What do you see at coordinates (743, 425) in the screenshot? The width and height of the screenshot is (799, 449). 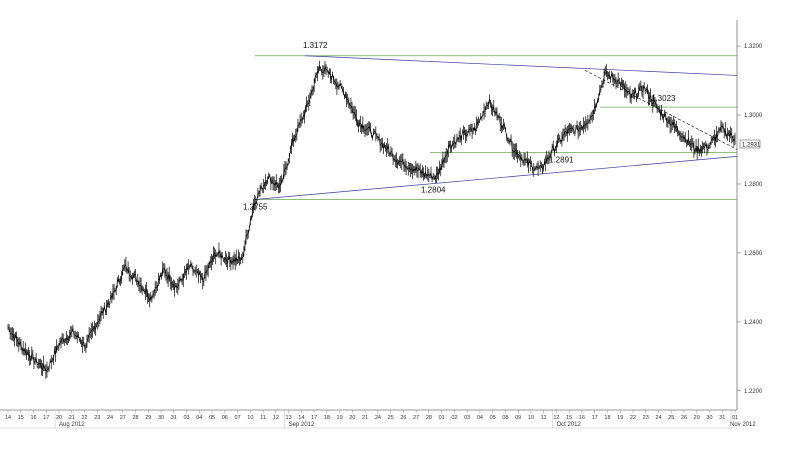 I see `month-label: Nov 2012` at bounding box center [743, 425].